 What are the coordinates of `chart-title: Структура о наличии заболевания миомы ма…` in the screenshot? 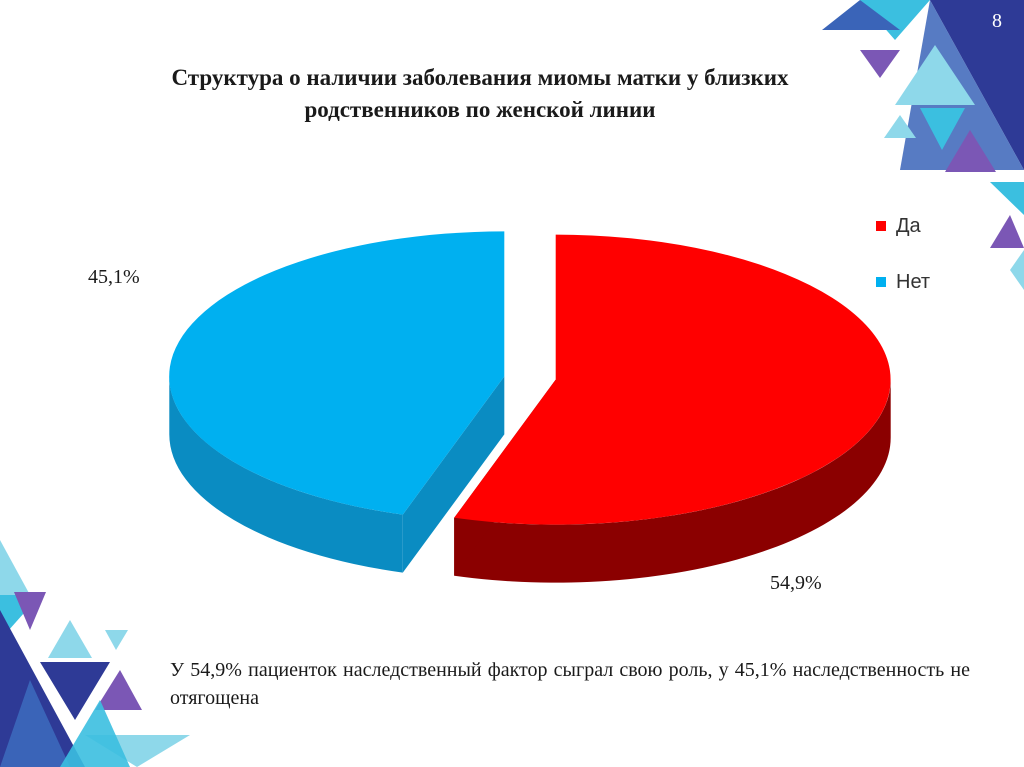 It's located at (480, 94).